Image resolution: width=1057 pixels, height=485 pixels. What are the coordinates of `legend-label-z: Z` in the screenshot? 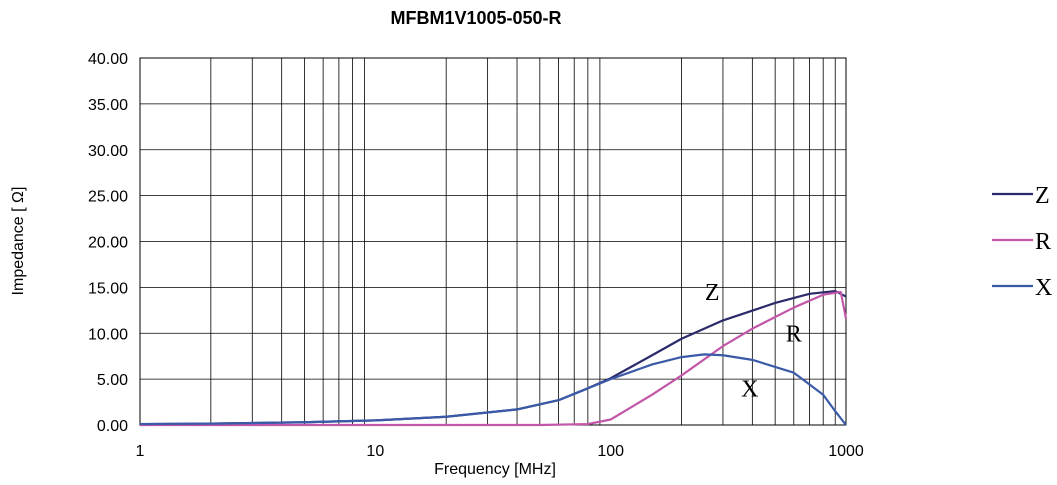 It's located at (1042, 196).